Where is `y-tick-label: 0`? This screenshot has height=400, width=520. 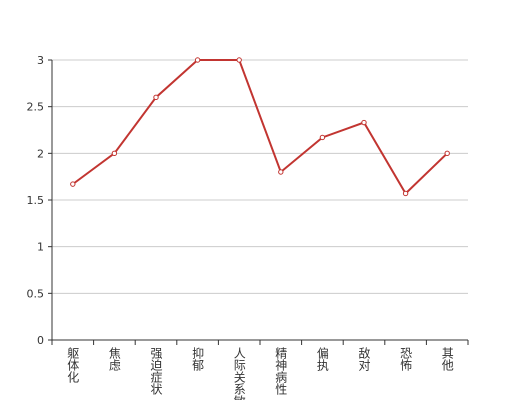 y-tick-label: 0 is located at coordinates (40, 340).